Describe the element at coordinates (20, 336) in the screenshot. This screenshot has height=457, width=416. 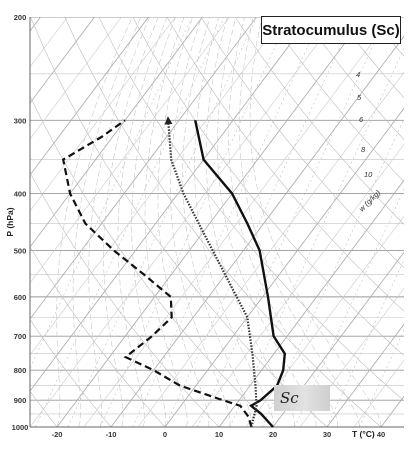
I see `y-tick-label: 700` at that location.